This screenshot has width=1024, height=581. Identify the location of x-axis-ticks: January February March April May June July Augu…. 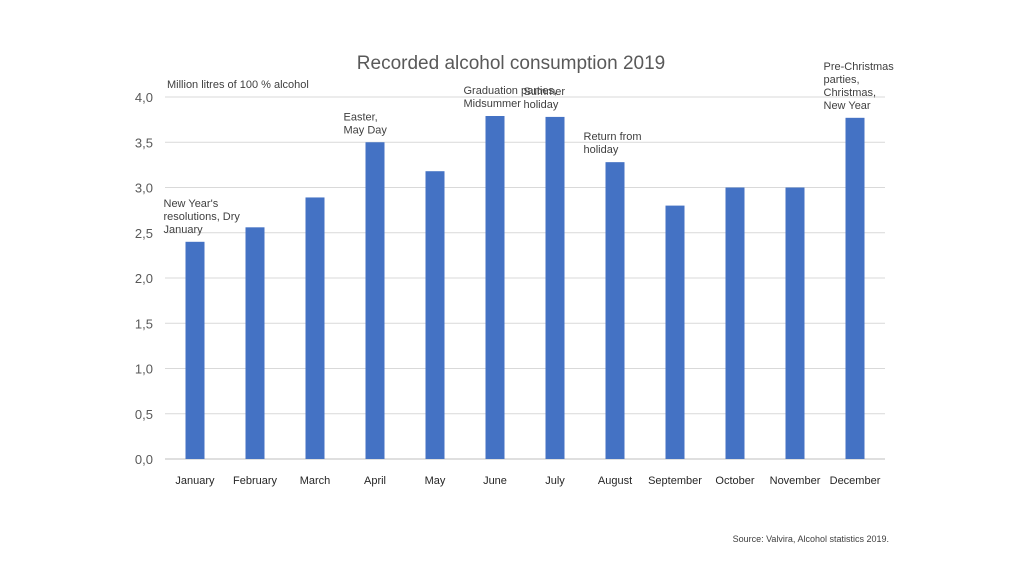
(527, 481).